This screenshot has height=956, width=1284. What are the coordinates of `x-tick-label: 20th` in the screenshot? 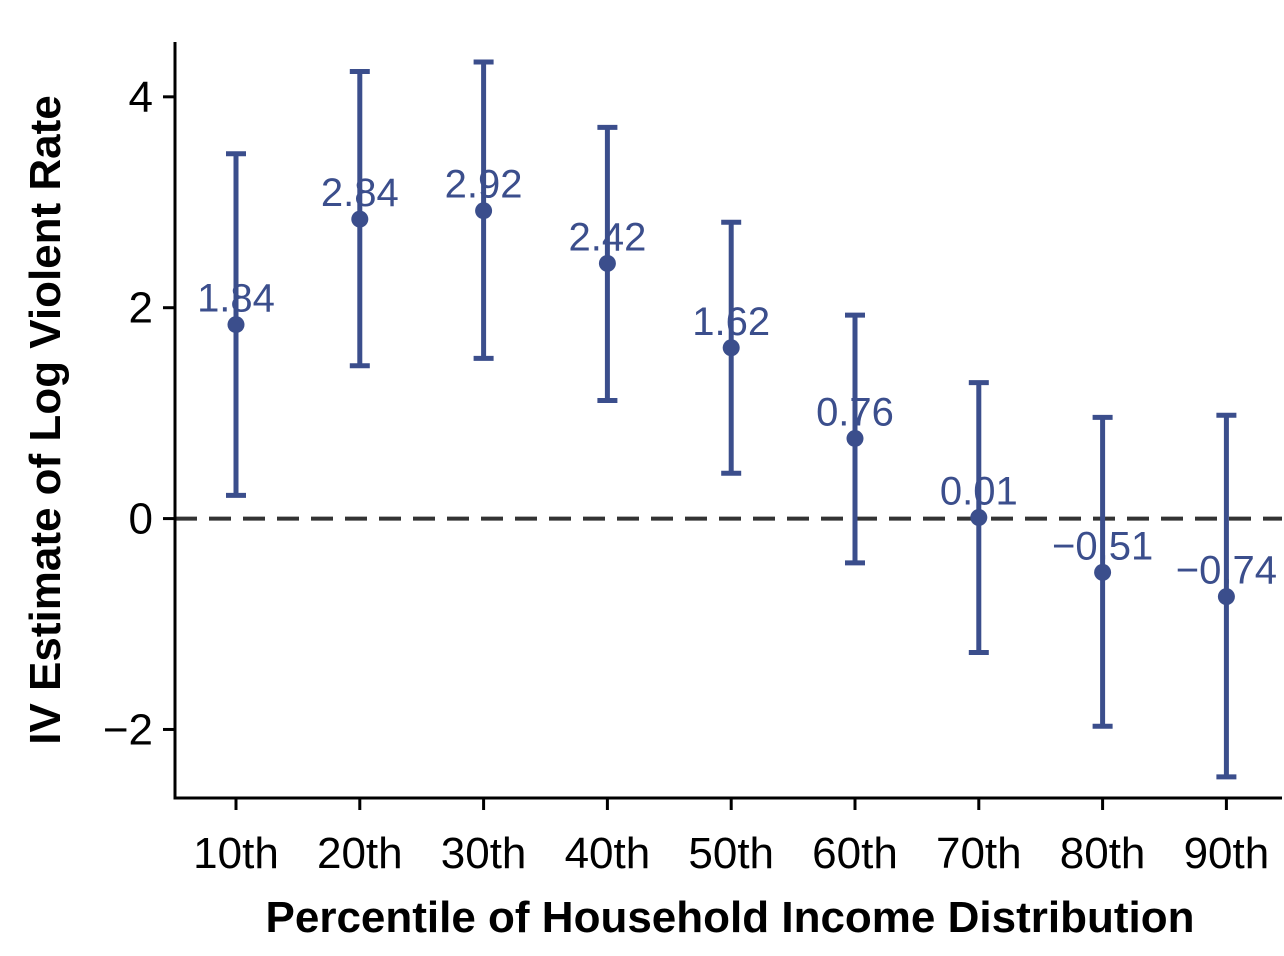 It's located at (360, 853).